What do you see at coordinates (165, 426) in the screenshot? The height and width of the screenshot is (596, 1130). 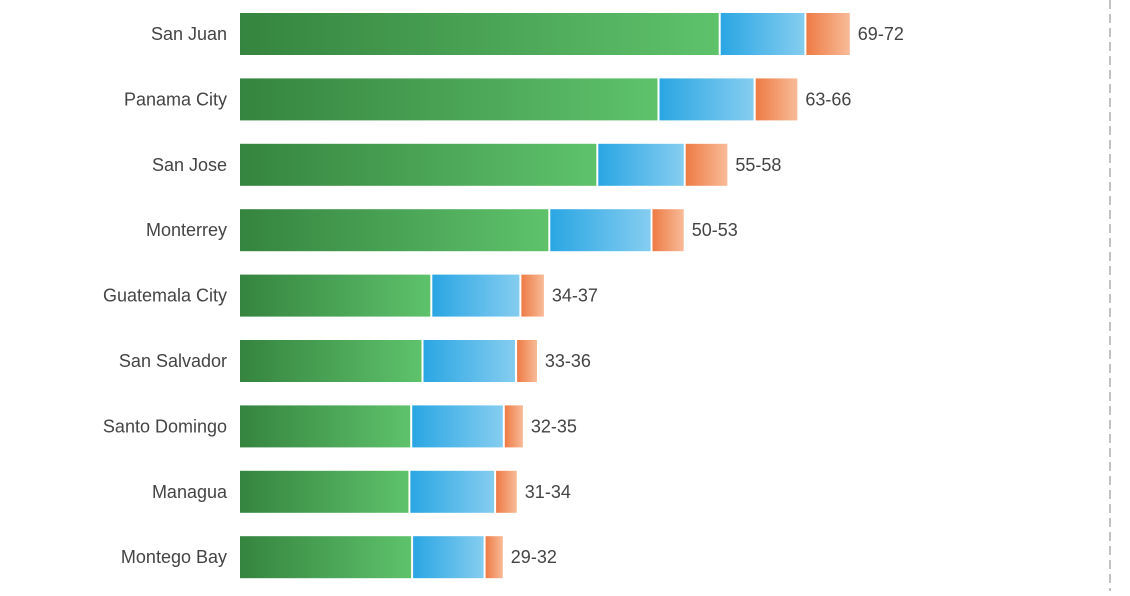 I see `category-label: Santo Domingo` at bounding box center [165, 426].